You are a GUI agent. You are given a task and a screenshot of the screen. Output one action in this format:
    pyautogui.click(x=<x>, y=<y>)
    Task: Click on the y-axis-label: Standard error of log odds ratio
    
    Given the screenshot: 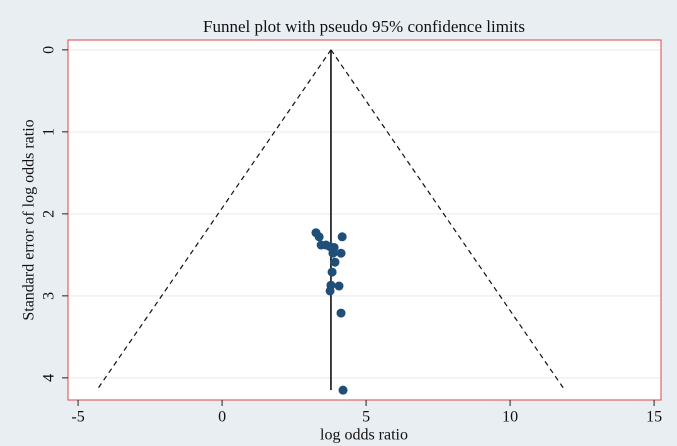 What is the action you would take?
    pyautogui.click(x=29, y=219)
    